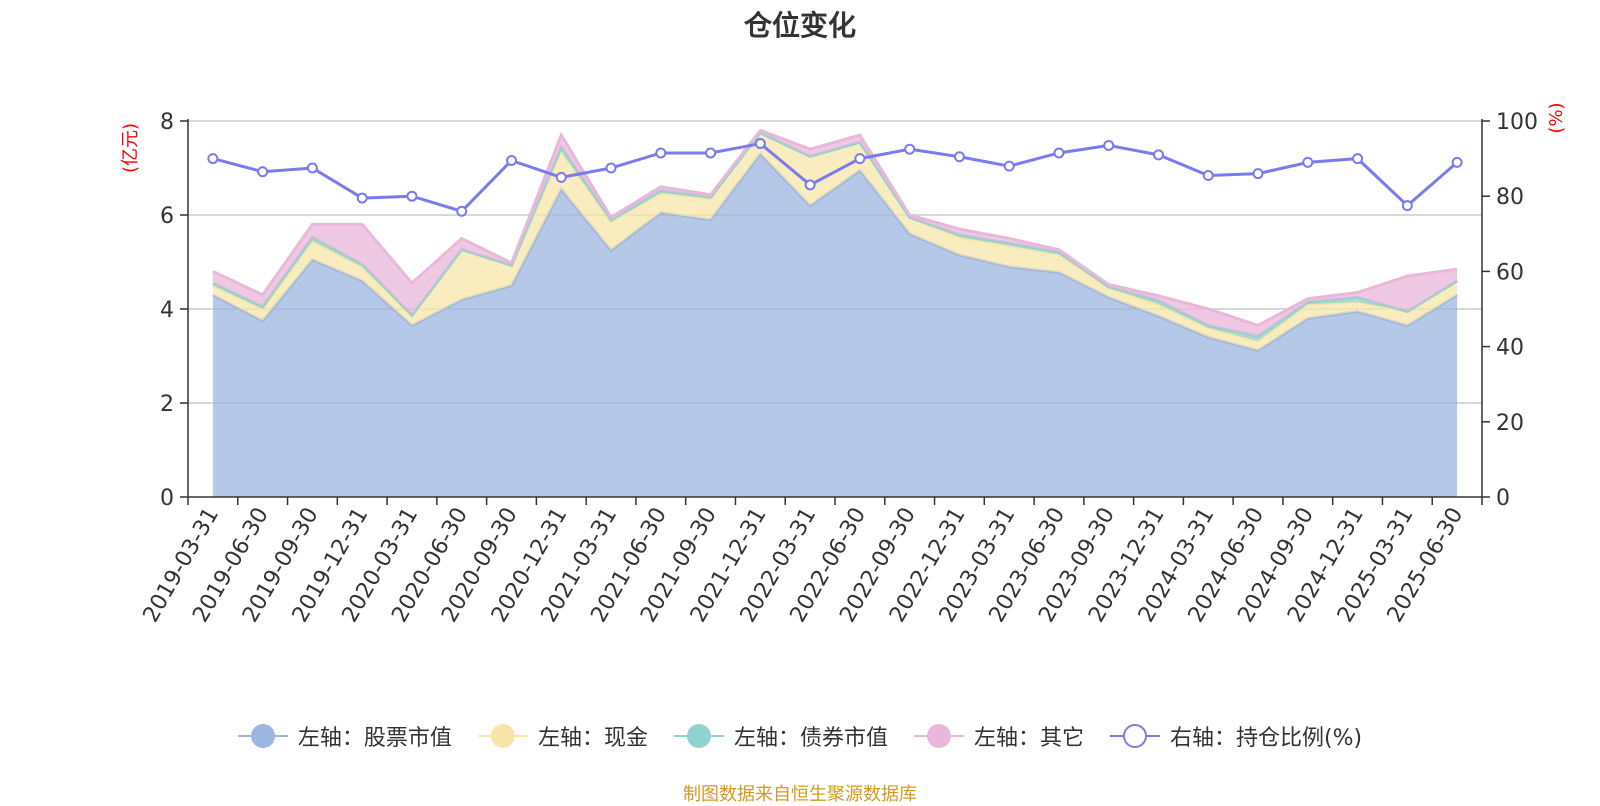 Image resolution: width=1600 pixels, height=806 pixels. What do you see at coordinates (938, 736) in the screenshot?
I see `legend-swatch-other` at bounding box center [938, 736].